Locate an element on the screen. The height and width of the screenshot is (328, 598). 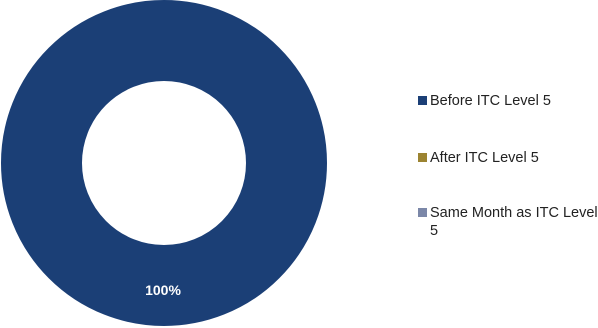
legend-label-before: Before ITC Level 5 is located at coordinates (490, 101).